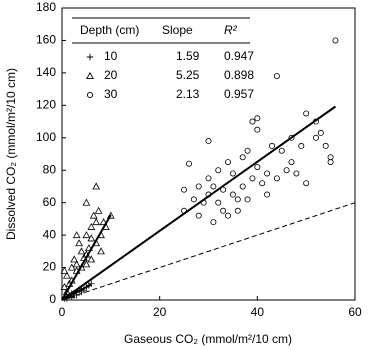 The height and width of the screenshot is (350, 368). What do you see at coordinates (50, 267) in the screenshot?
I see `y-tick-label: 20` at bounding box center [50, 267].